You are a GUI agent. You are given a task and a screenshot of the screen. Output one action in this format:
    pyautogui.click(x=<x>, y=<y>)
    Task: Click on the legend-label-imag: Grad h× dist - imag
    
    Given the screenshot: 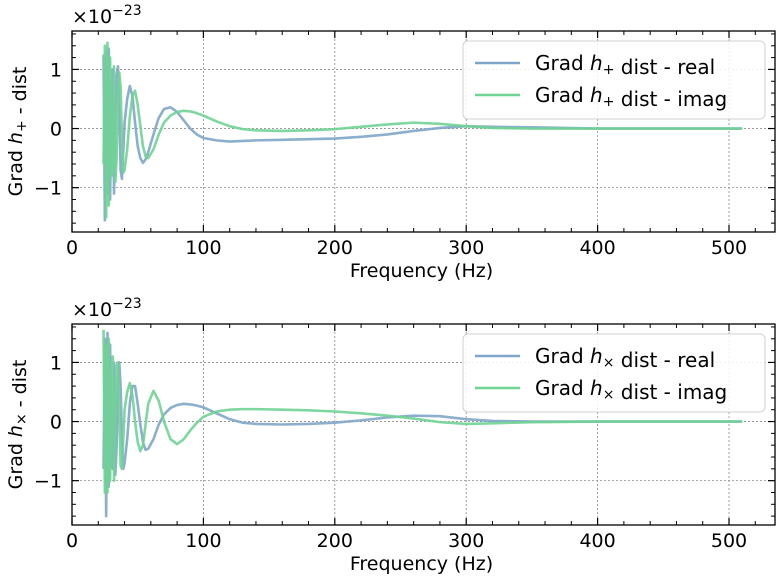 What is the action you would take?
    pyautogui.click(x=631, y=390)
    